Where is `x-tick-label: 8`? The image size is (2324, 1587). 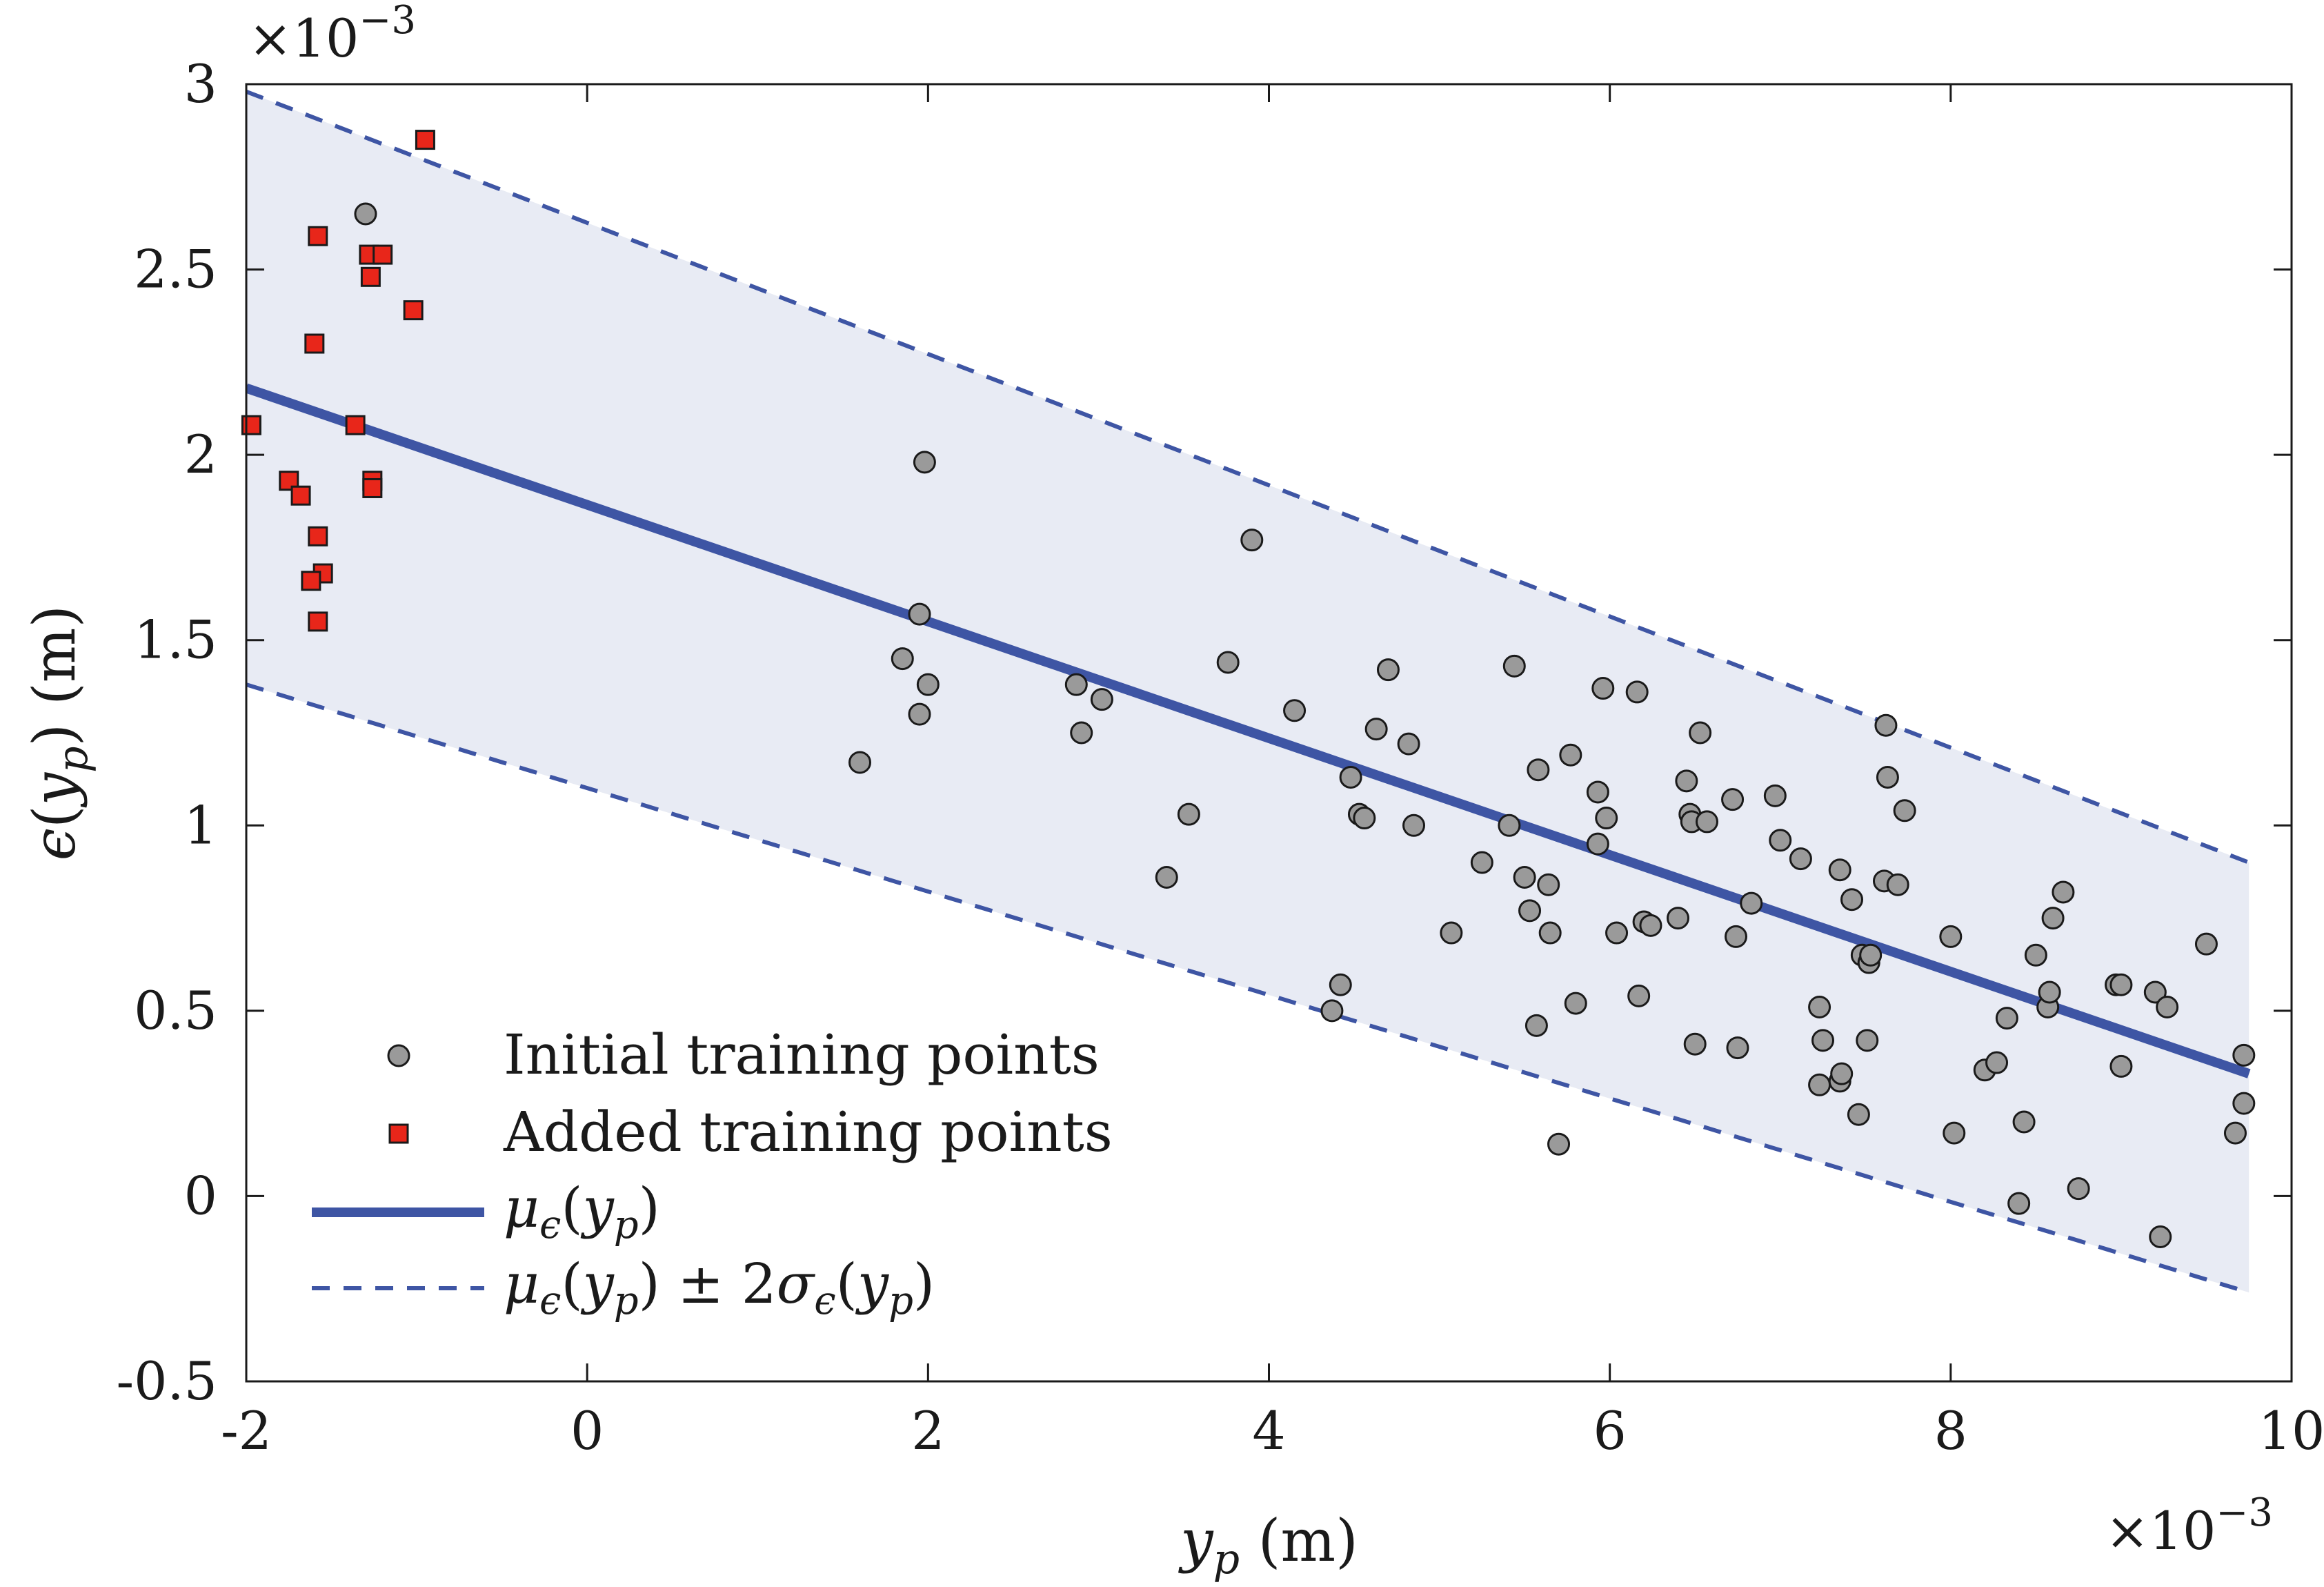
x-tick-label: 8 is located at coordinates (1951, 1430).